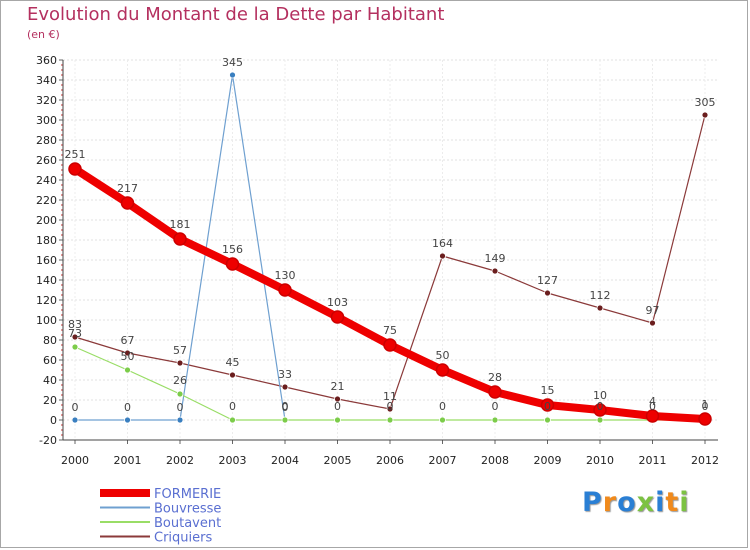  What do you see at coordinates (183, 538) in the screenshot?
I see `legend-label-criquiers: Criquiers` at bounding box center [183, 538].